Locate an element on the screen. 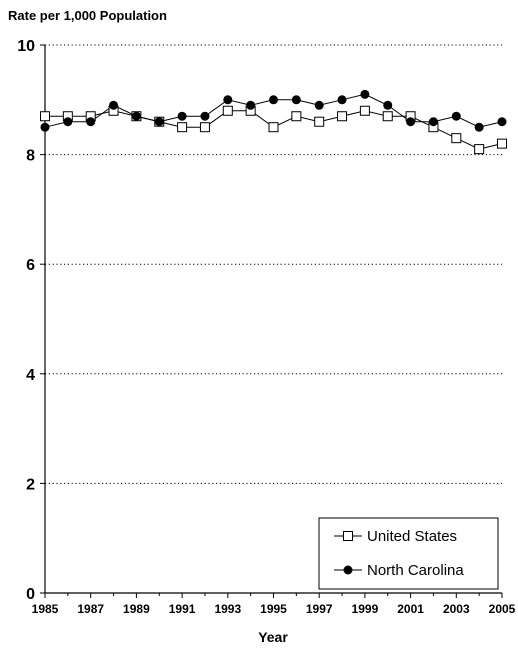  x-tick-label-1997: 1997 is located at coordinates (319, 609).